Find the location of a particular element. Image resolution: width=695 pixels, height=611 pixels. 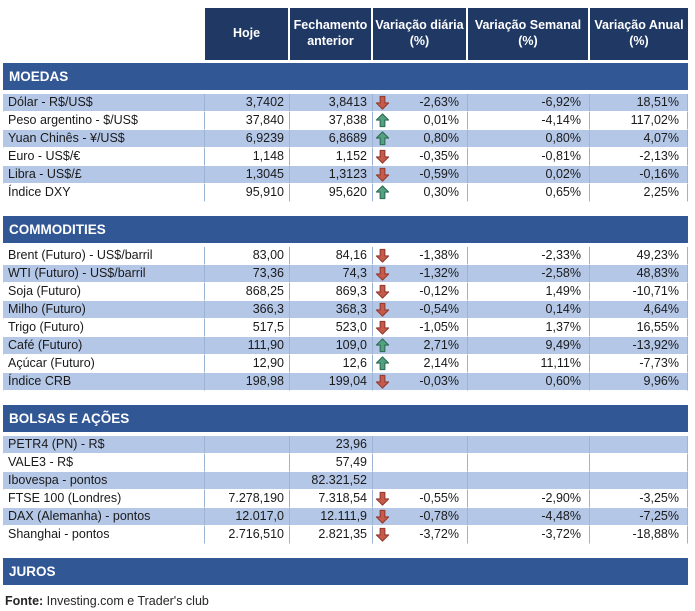

variacao-diaria-value: 0,30% is located at coordinates (441, 192).